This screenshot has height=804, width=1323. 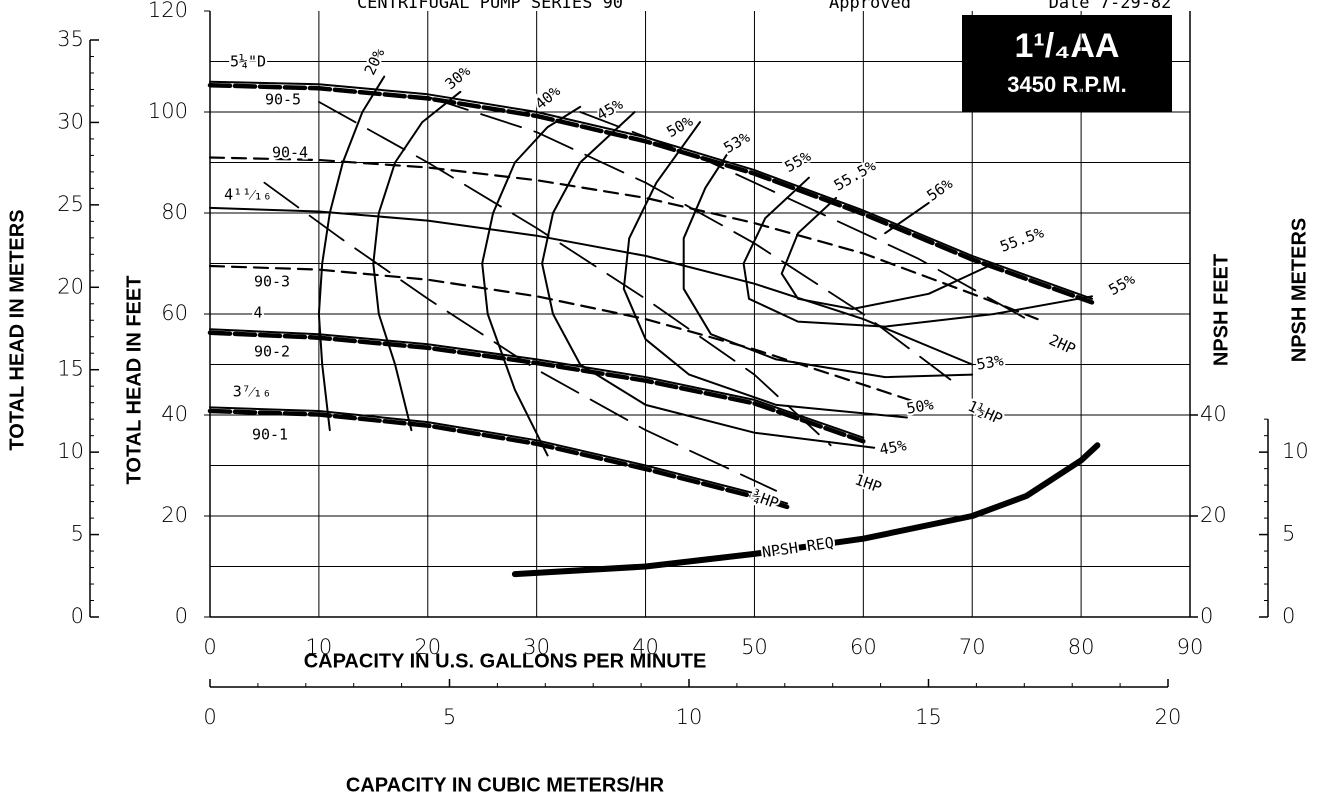 I want to click on x-tick-label: 40, so click(x=645, y=647).